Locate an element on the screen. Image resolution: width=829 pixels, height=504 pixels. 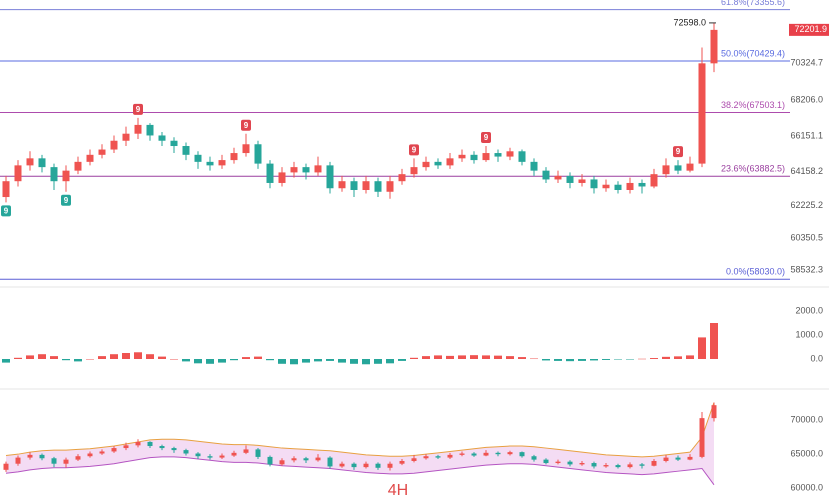
fib-label: 38.2%(67503.1) is located at coordinates (753, 105).